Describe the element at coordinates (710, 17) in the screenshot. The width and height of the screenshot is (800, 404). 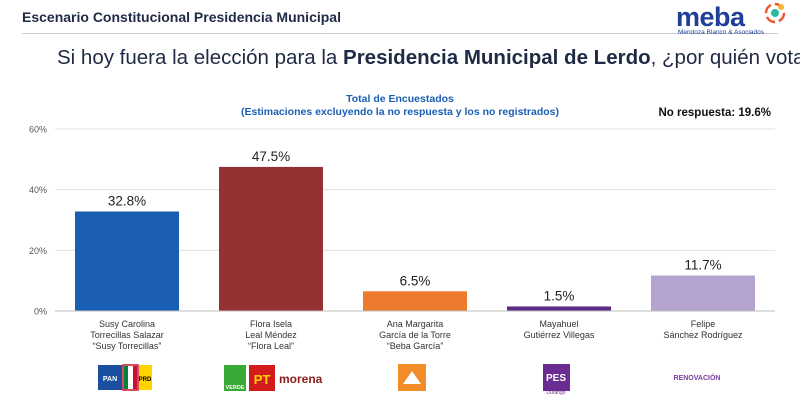
I see `logo-wordmark: meba` at that location.